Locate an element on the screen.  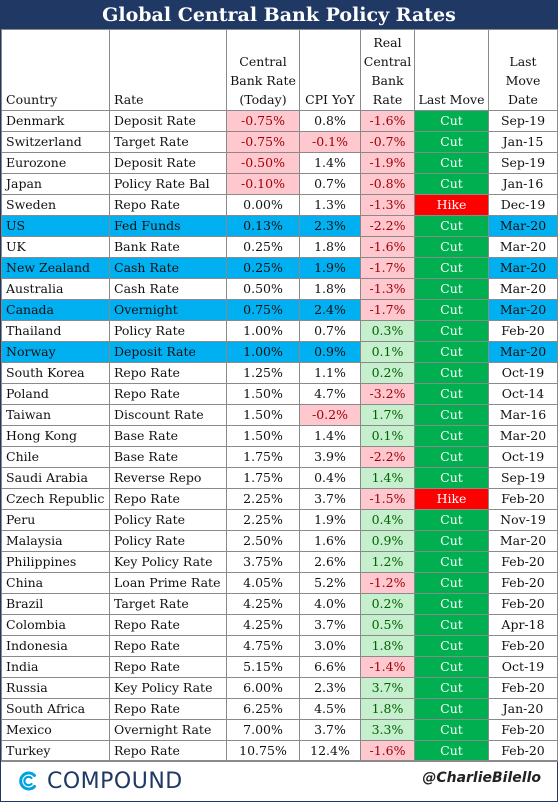
real-rate-cell: -1.2% is located at coordinates (387, 583).